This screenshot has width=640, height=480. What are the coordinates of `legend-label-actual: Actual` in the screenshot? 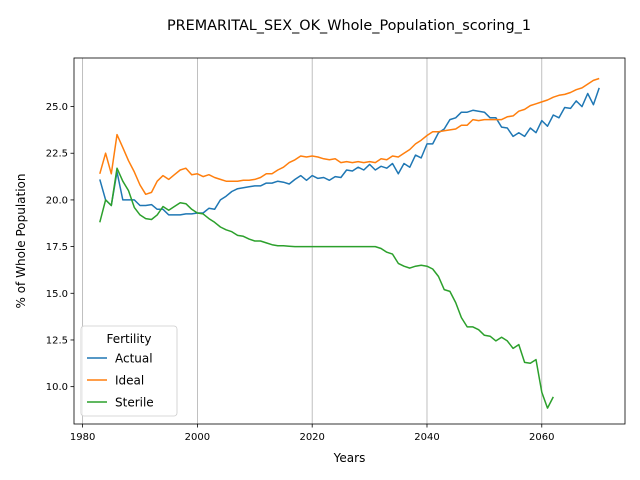 It's located at (134, 359).